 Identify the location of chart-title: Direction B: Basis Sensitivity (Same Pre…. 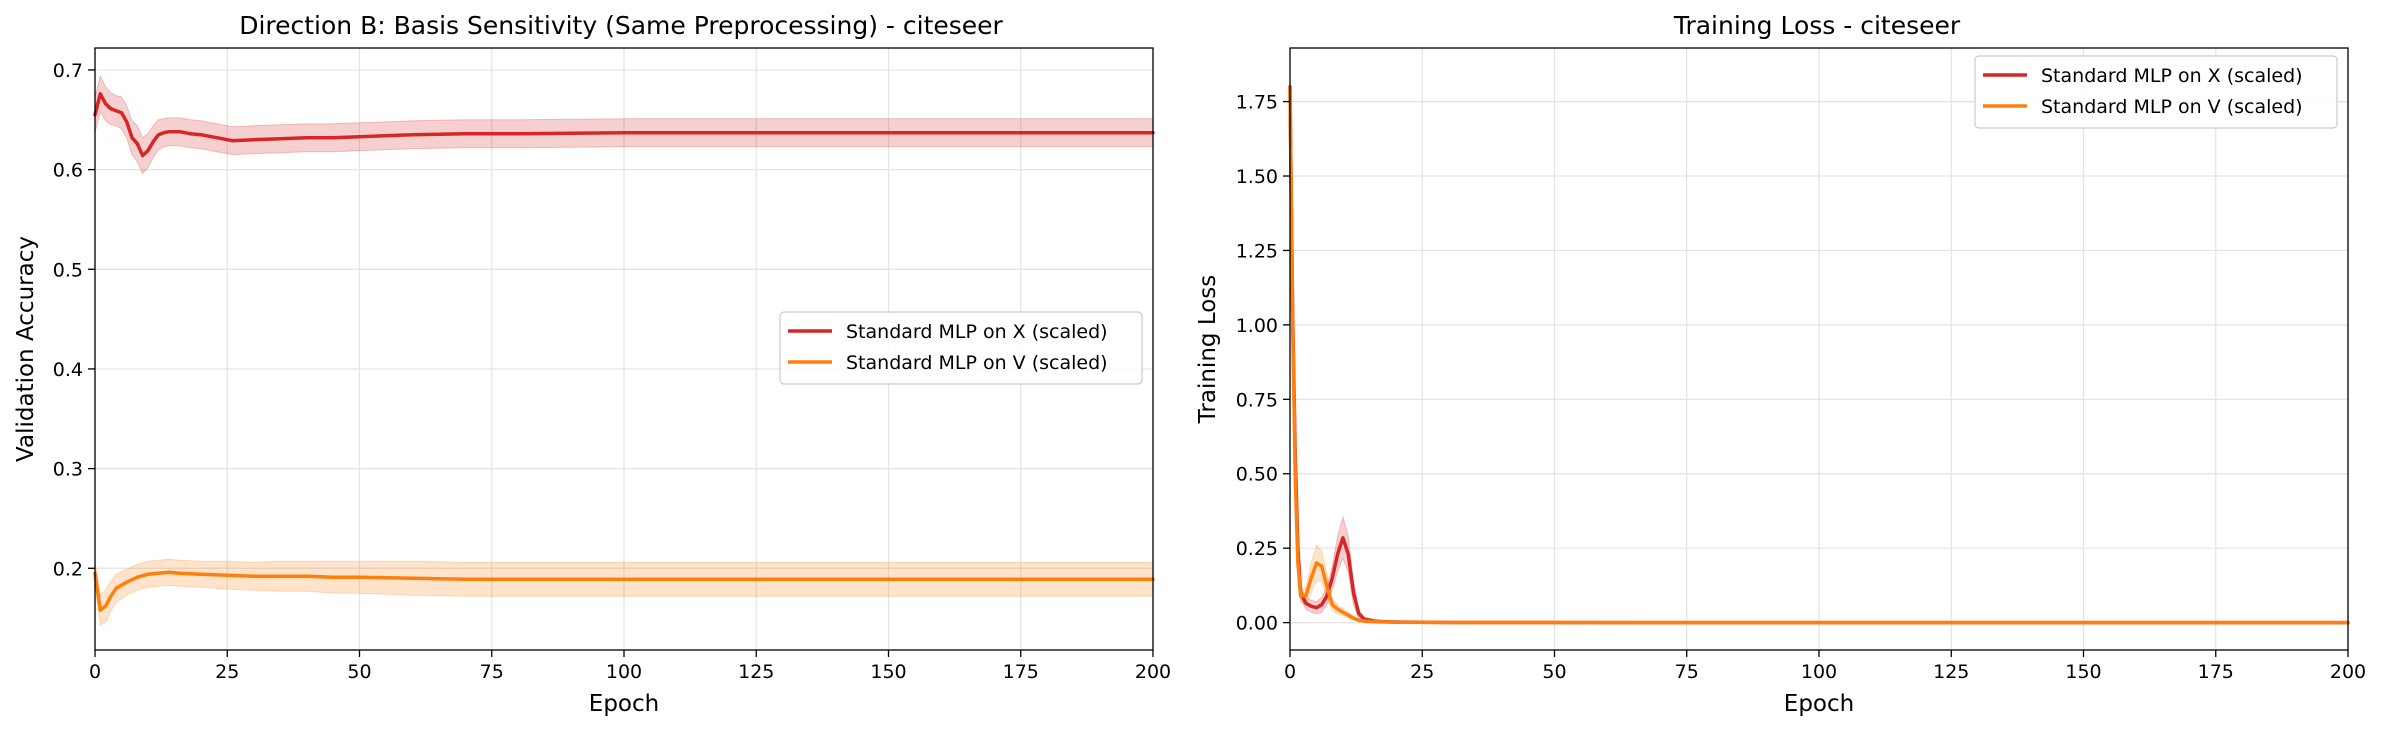
(621, 25).